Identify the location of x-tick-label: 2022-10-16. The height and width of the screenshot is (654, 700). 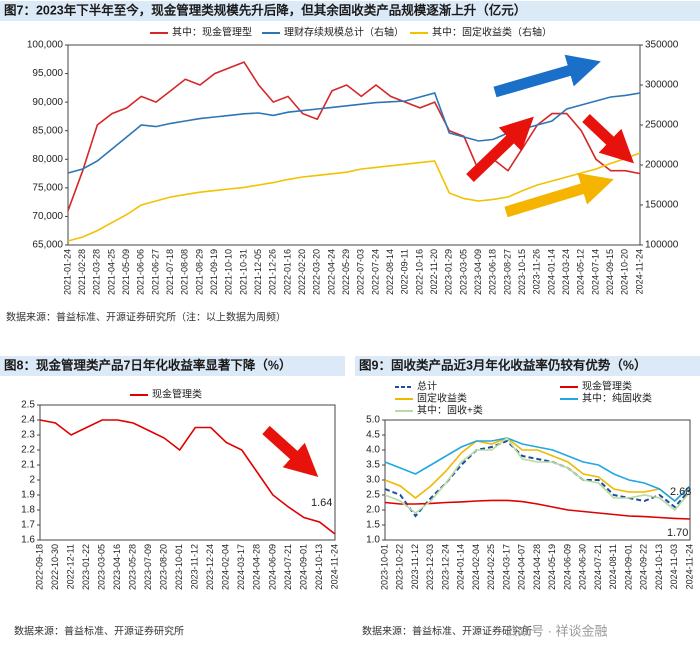
(419, 272).